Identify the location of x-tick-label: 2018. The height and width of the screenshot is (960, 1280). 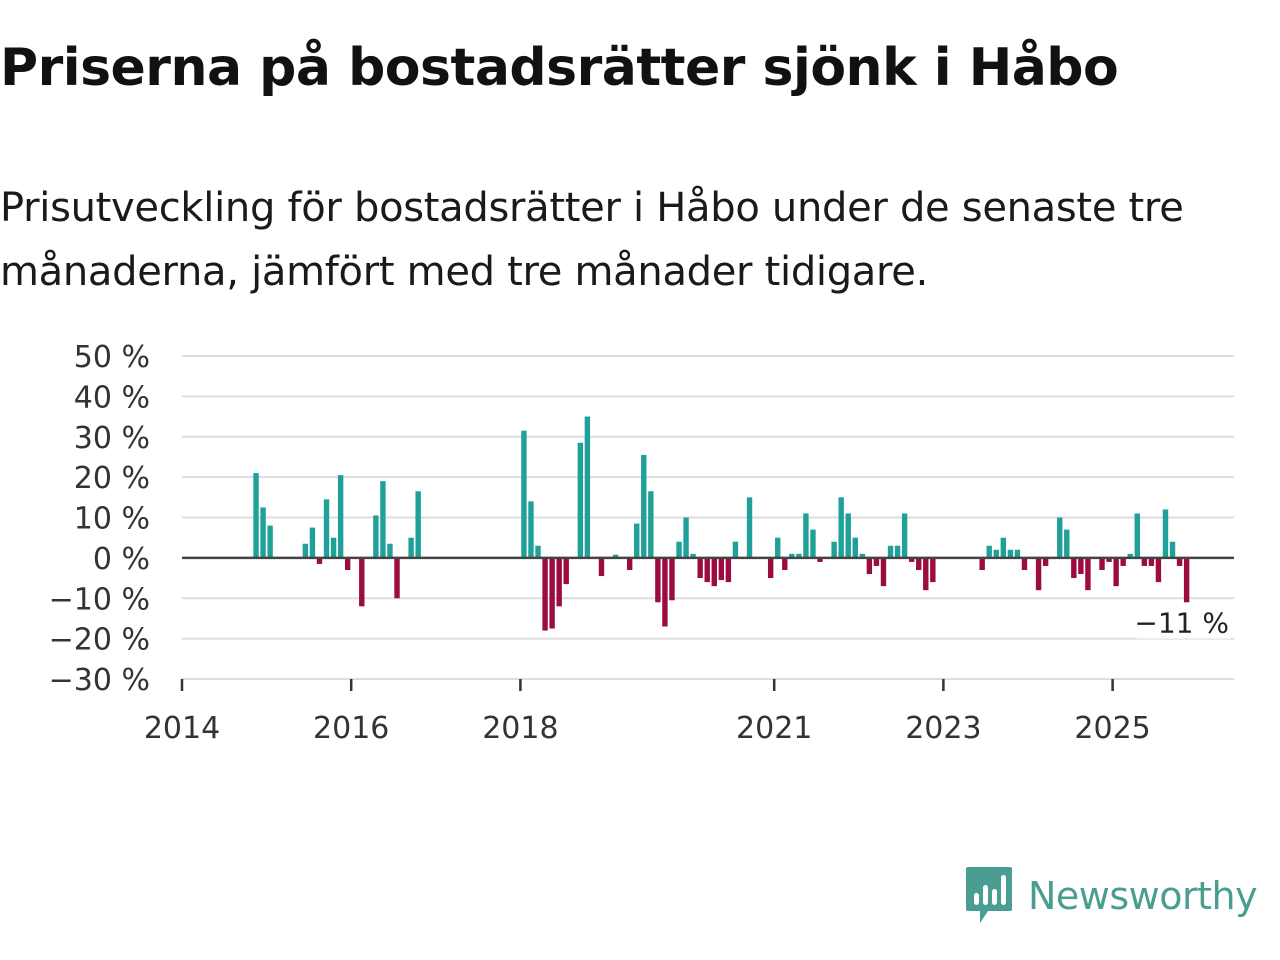
(520, 728).